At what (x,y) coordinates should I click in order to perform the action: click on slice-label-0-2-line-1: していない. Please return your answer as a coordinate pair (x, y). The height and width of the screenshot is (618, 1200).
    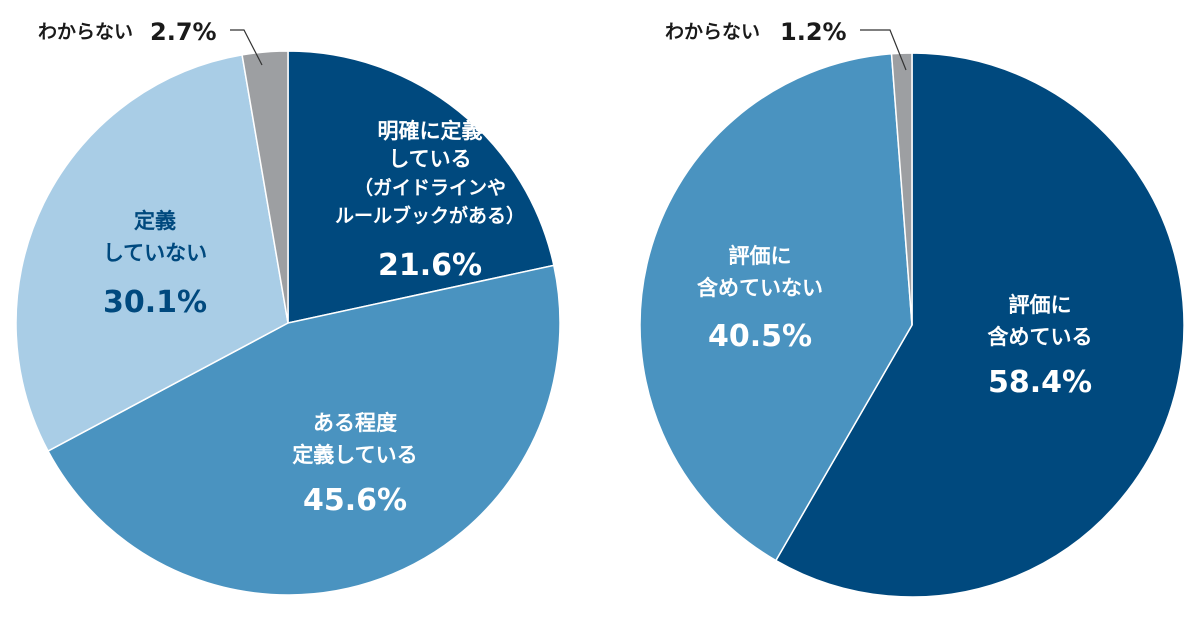
    Looking at the image, I should click on (155, 253).